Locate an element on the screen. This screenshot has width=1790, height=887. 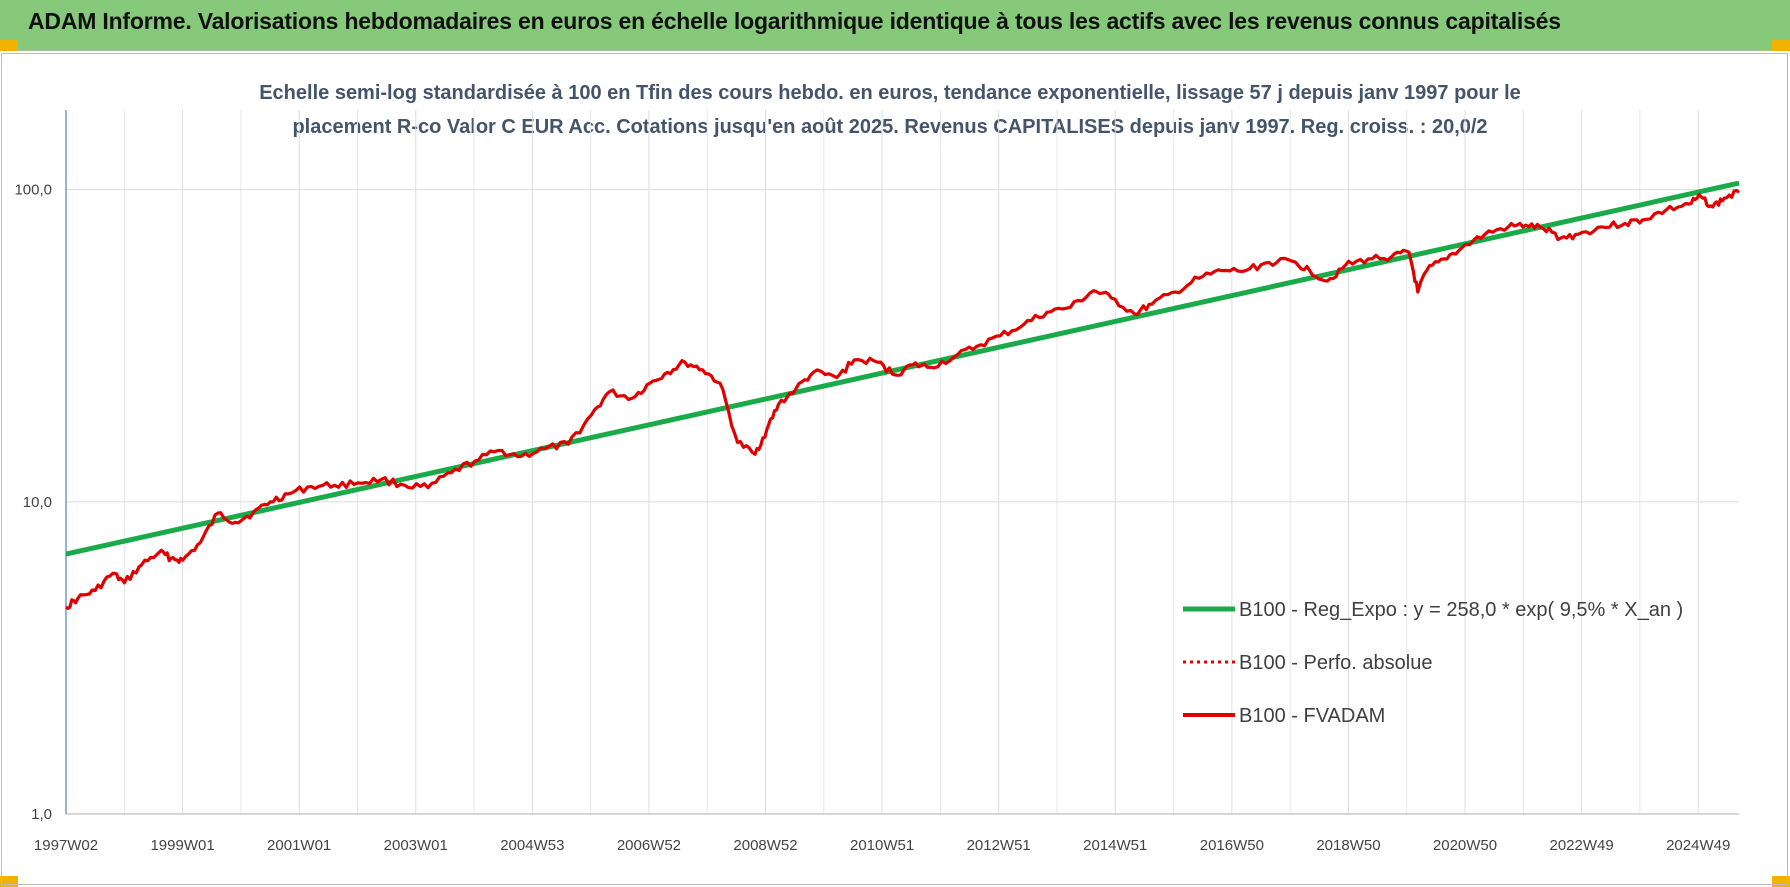
corner-marker-bottom-right is located at coordinates (1781, 881).